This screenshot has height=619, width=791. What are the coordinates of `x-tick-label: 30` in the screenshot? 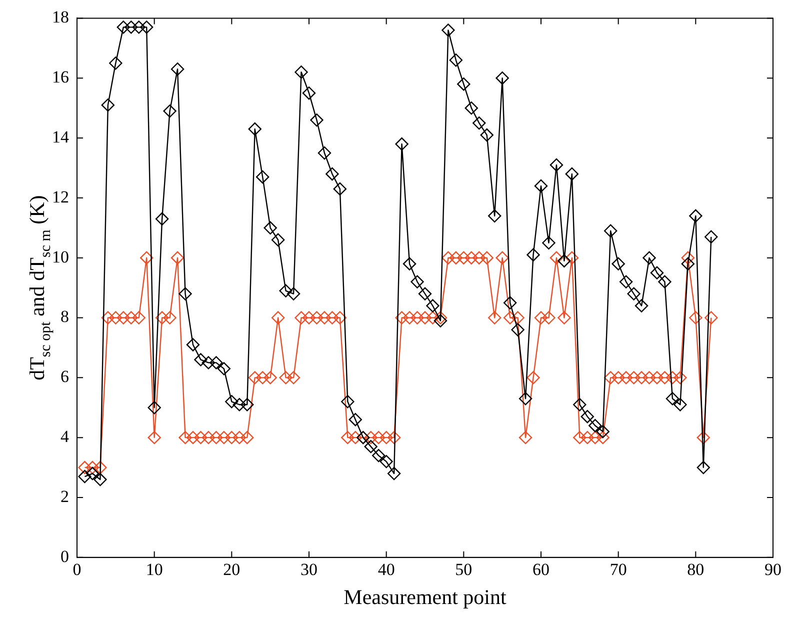 It's located at (309, 570).